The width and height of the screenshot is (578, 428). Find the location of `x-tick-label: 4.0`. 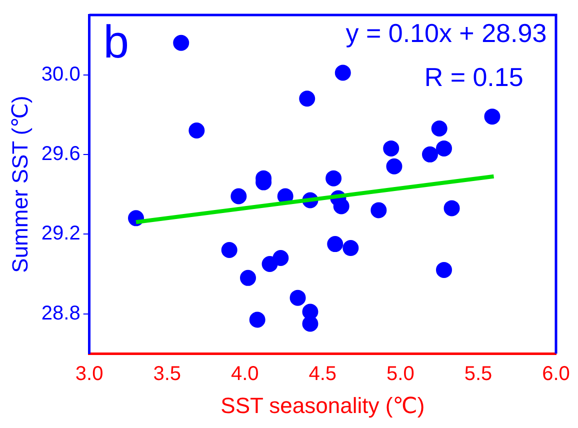

x-tick-label: 4.0 is located at coordinates (244, 374).